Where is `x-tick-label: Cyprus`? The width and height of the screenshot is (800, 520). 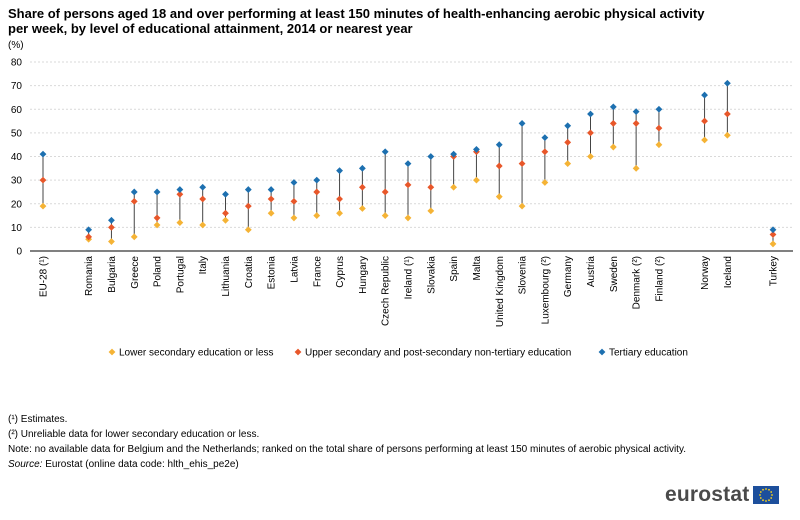 x-tick-label: Cyprus is located at coordinates (340, 272).